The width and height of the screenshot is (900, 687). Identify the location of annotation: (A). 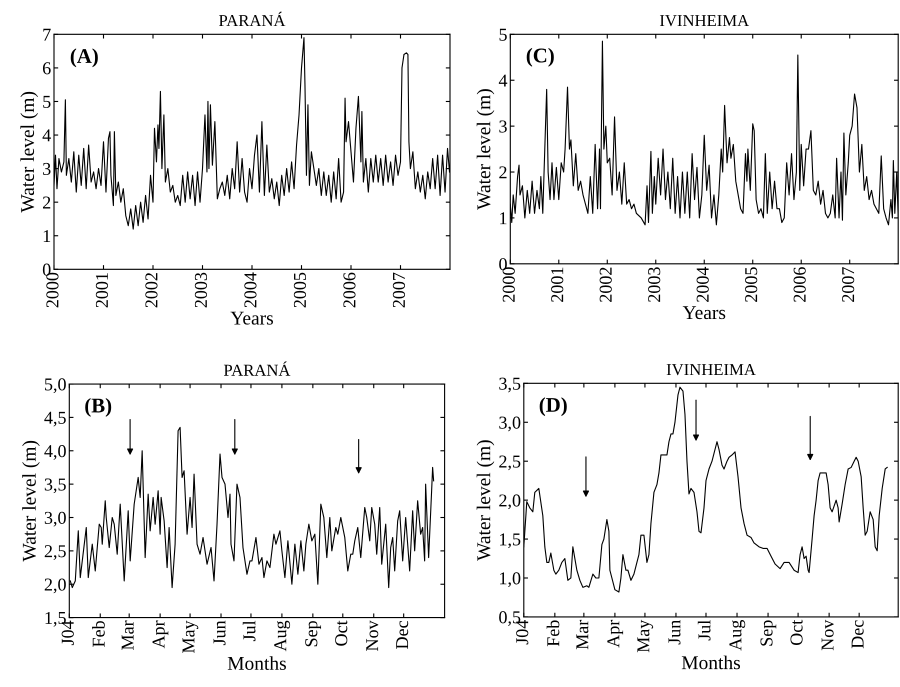
(84, 58).